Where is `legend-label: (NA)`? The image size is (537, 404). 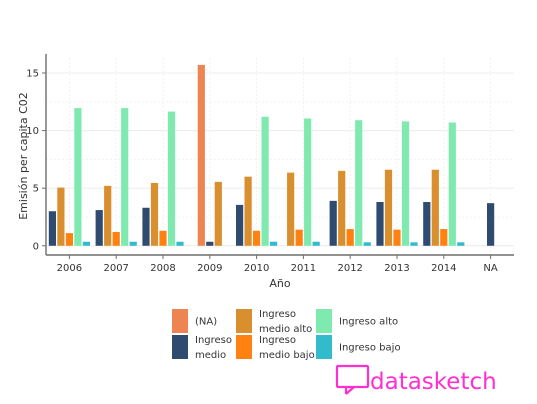 legend-label: (NA) is located at coordinates (206, 322).